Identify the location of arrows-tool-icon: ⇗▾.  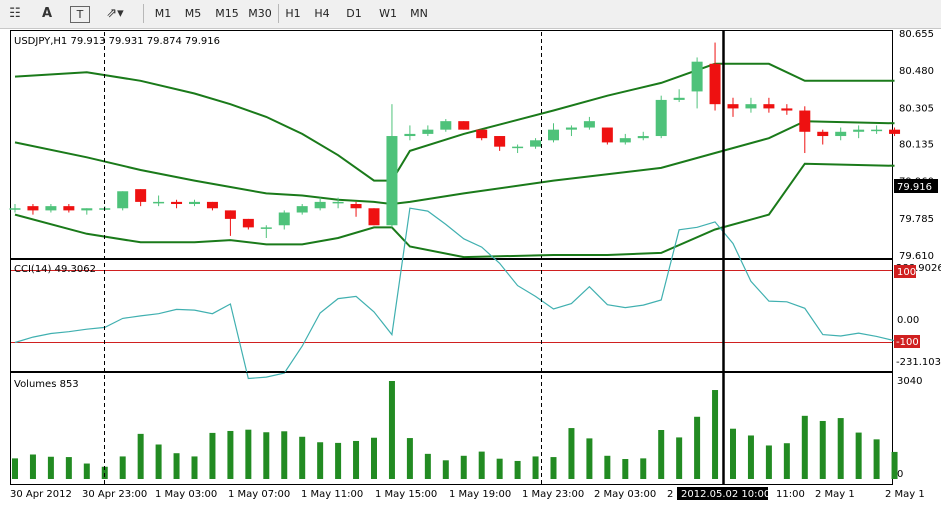
(115, 13).